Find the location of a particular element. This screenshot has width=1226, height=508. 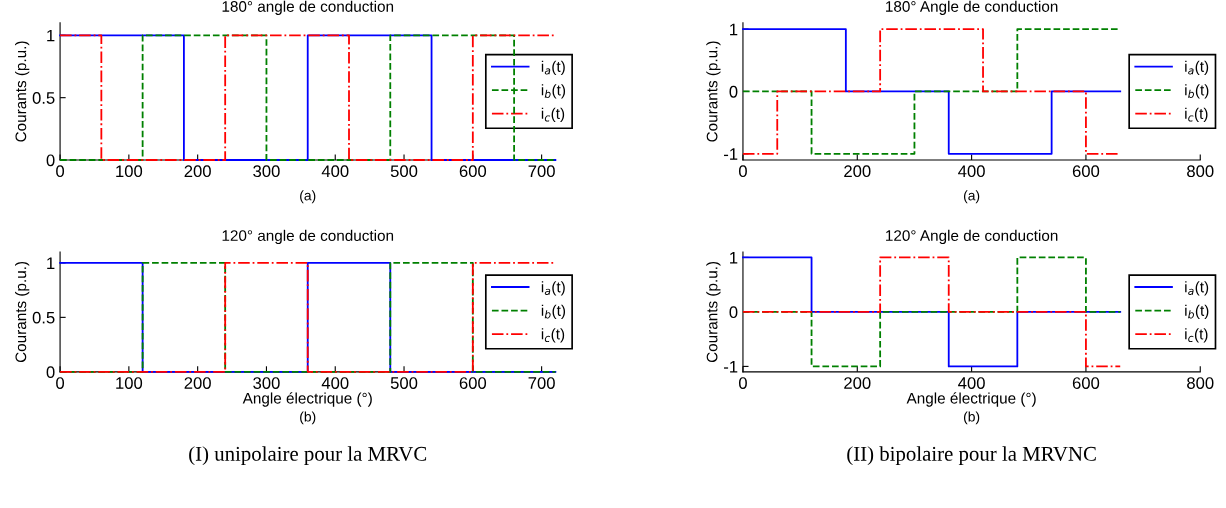

chart-title: 120° angle de conduction is located at coordinates (308, 237).